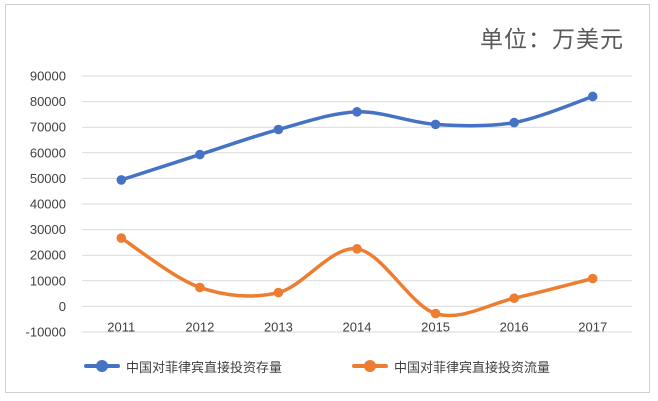 The image size is (658, 401). Describe the element at coordinates (48, 127) in the screenshot. I see `y-tick-label: 70000` at that location.